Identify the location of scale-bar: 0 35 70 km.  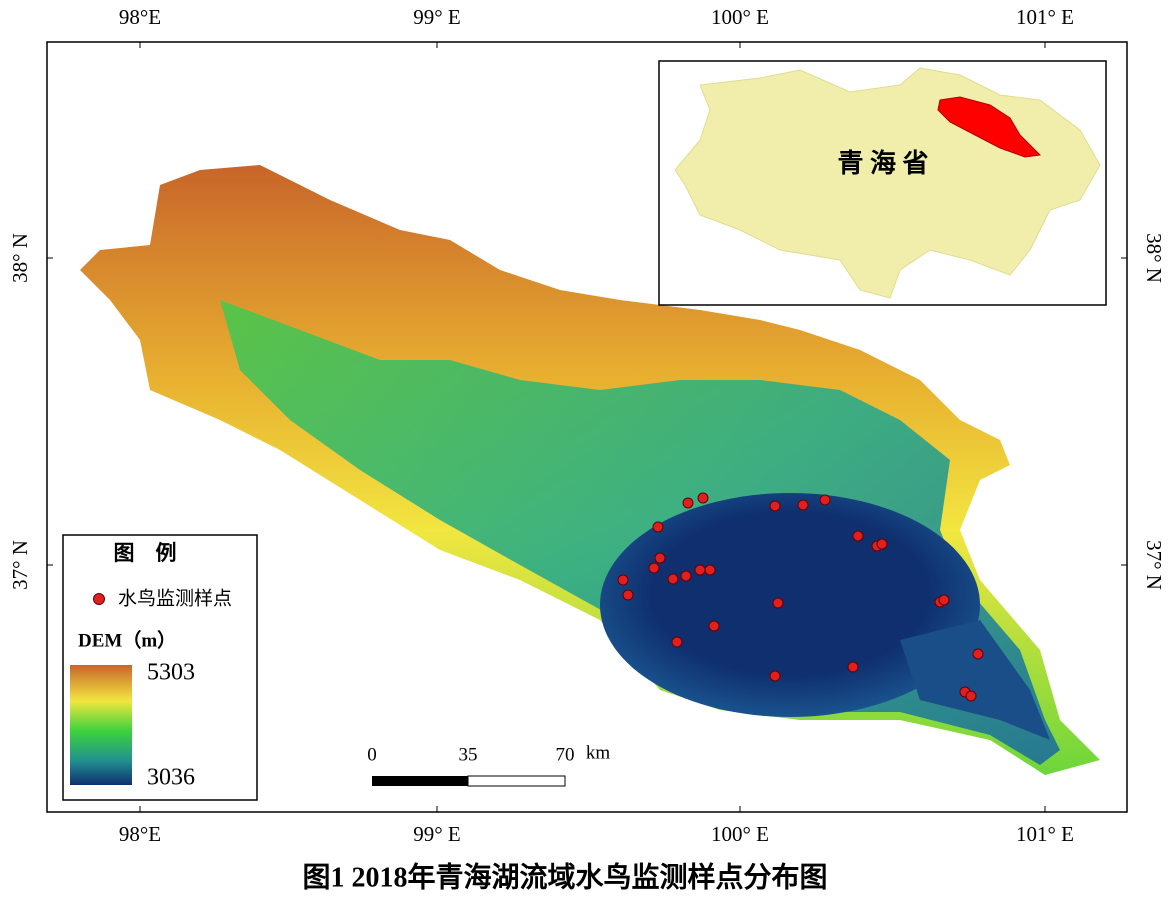
(489, 764).